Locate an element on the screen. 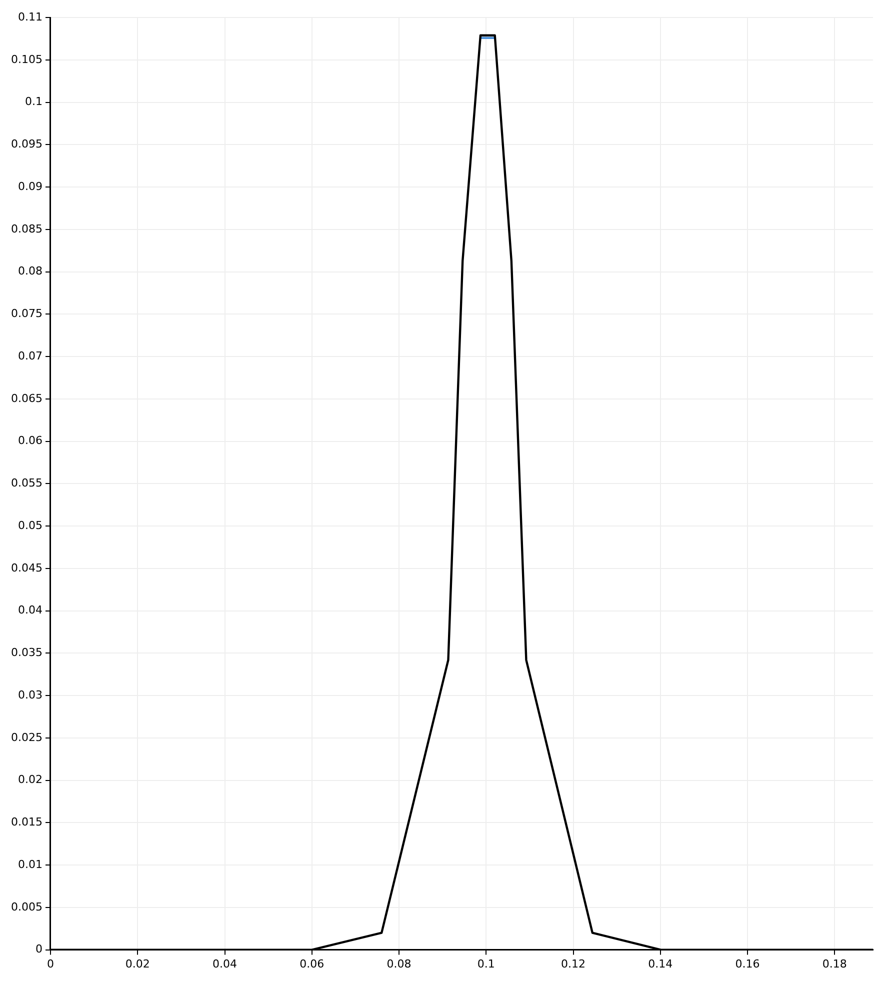  x-tick-label: 0.06 is located at coordinates (312, 963).